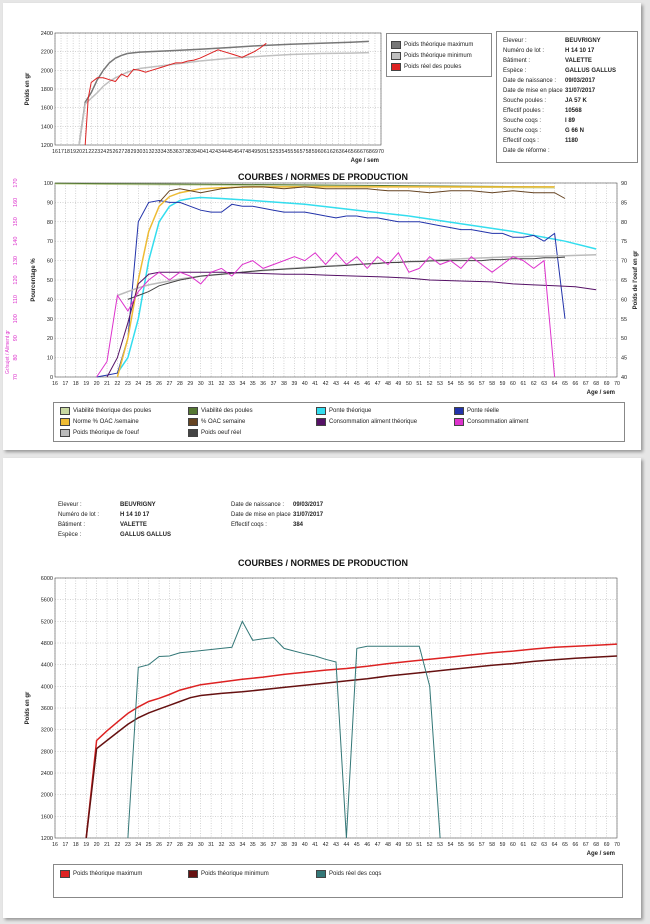 This screenshot has width=650, height=924. What do you see at coordinates (482, 845) in the screenshot?
I see `x-tick-label: 57` at bounding box center [482, 845].